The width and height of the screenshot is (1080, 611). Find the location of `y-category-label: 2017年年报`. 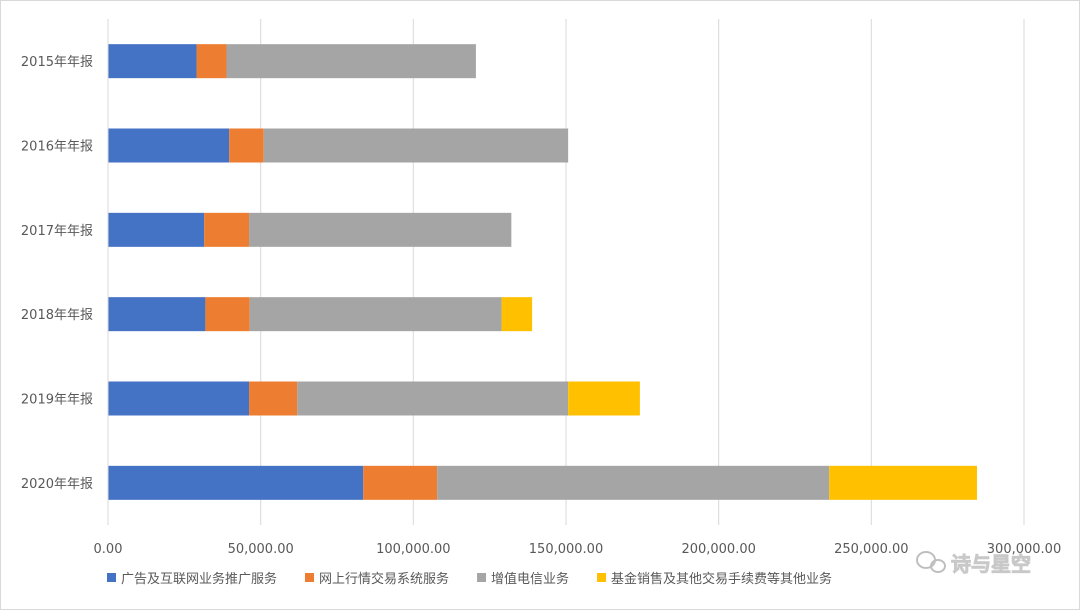

y-category-label: 2017年年报 is located at coordinates (57, 231).